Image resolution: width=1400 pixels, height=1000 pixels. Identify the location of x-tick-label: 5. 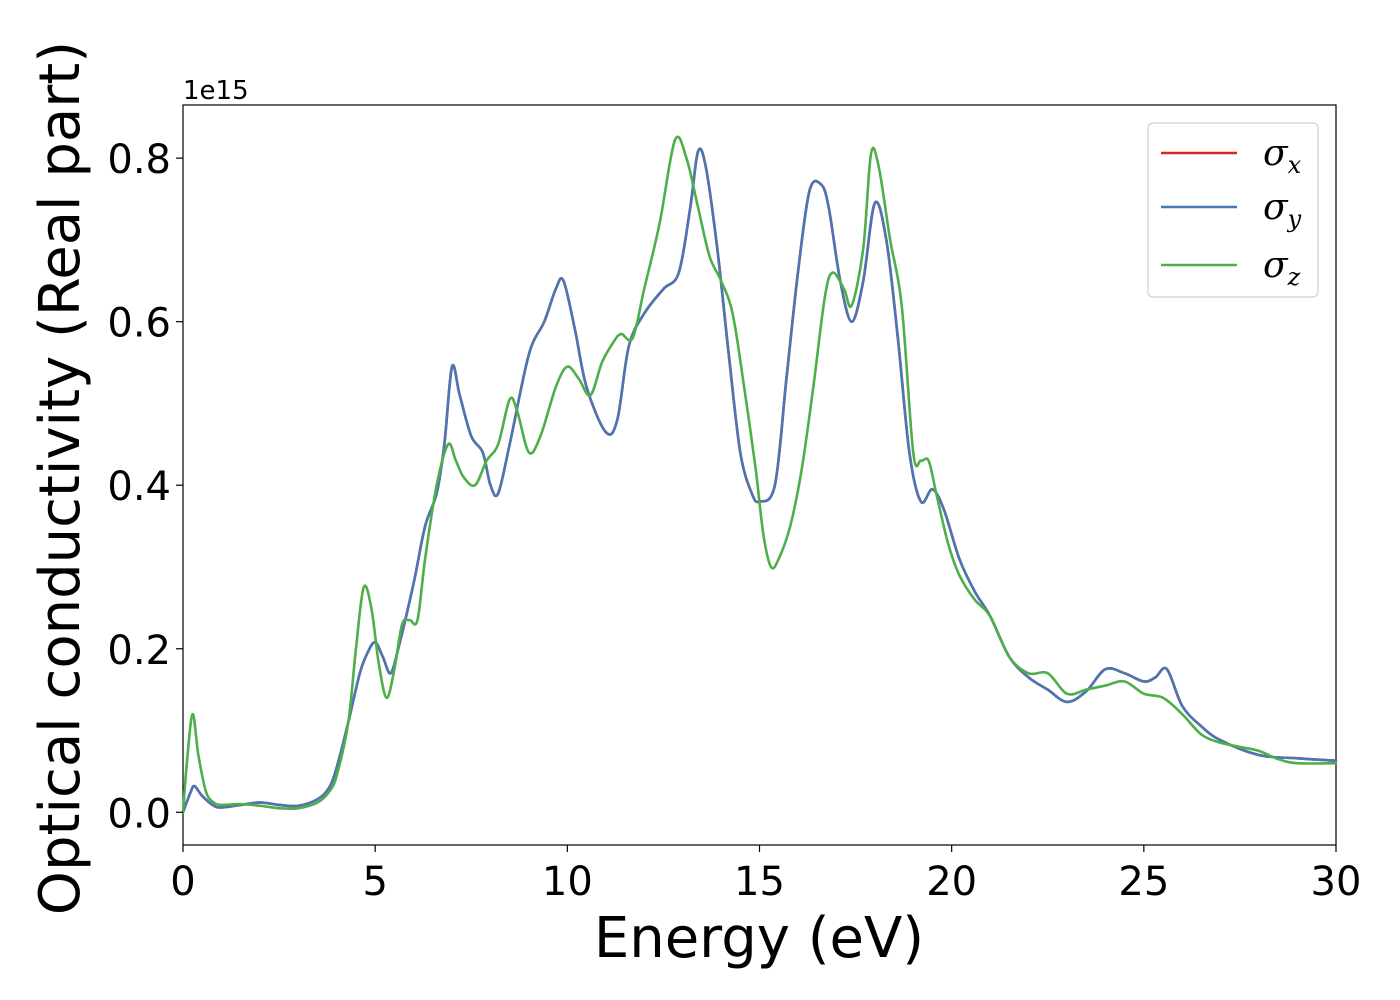
(374, 882).